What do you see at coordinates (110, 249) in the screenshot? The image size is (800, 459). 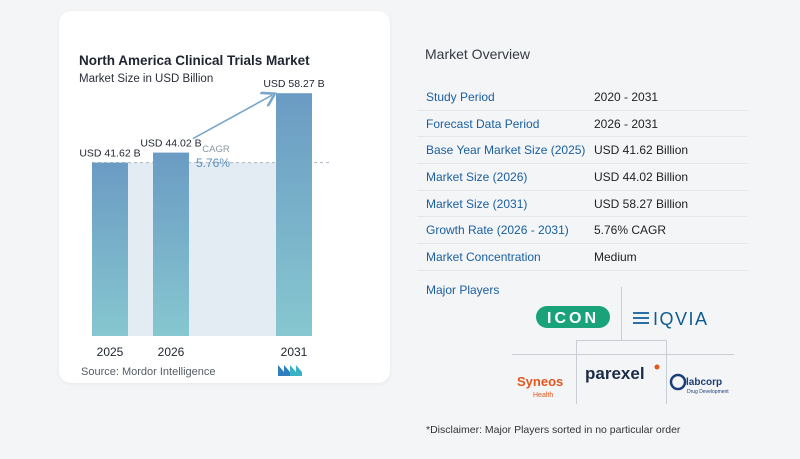 I see `bar-2025` at bounding box center [110, 249].